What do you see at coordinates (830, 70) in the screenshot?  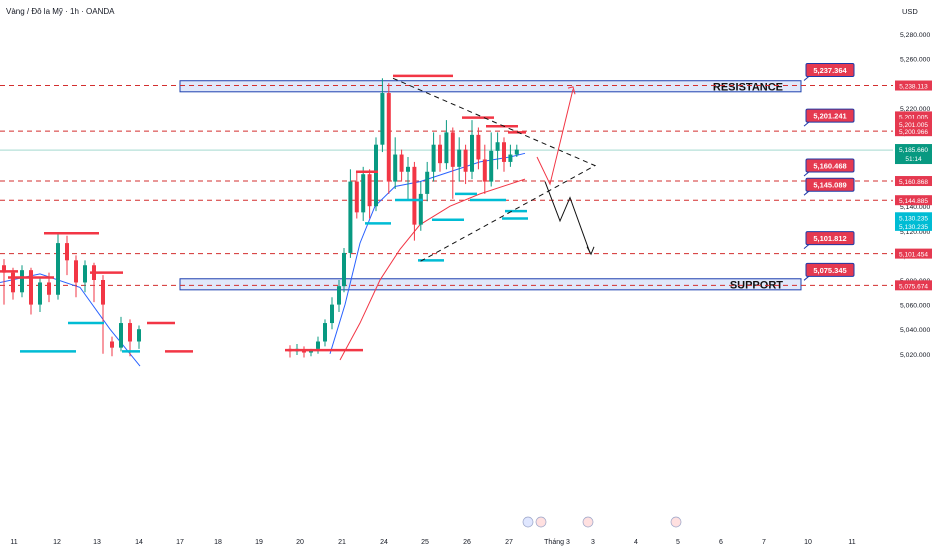 I see `callout-text: 5,237.364` at bounding box center [830, 70].